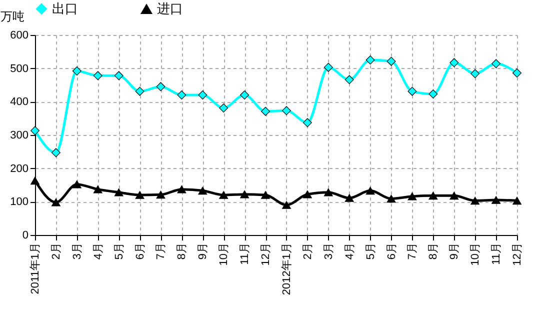 Image resolution: width=536 pixels, height=326 pixels. Describe the element at coordinates (19, 136) in the screenshot. I see `y-tick-label: 300` at that location.